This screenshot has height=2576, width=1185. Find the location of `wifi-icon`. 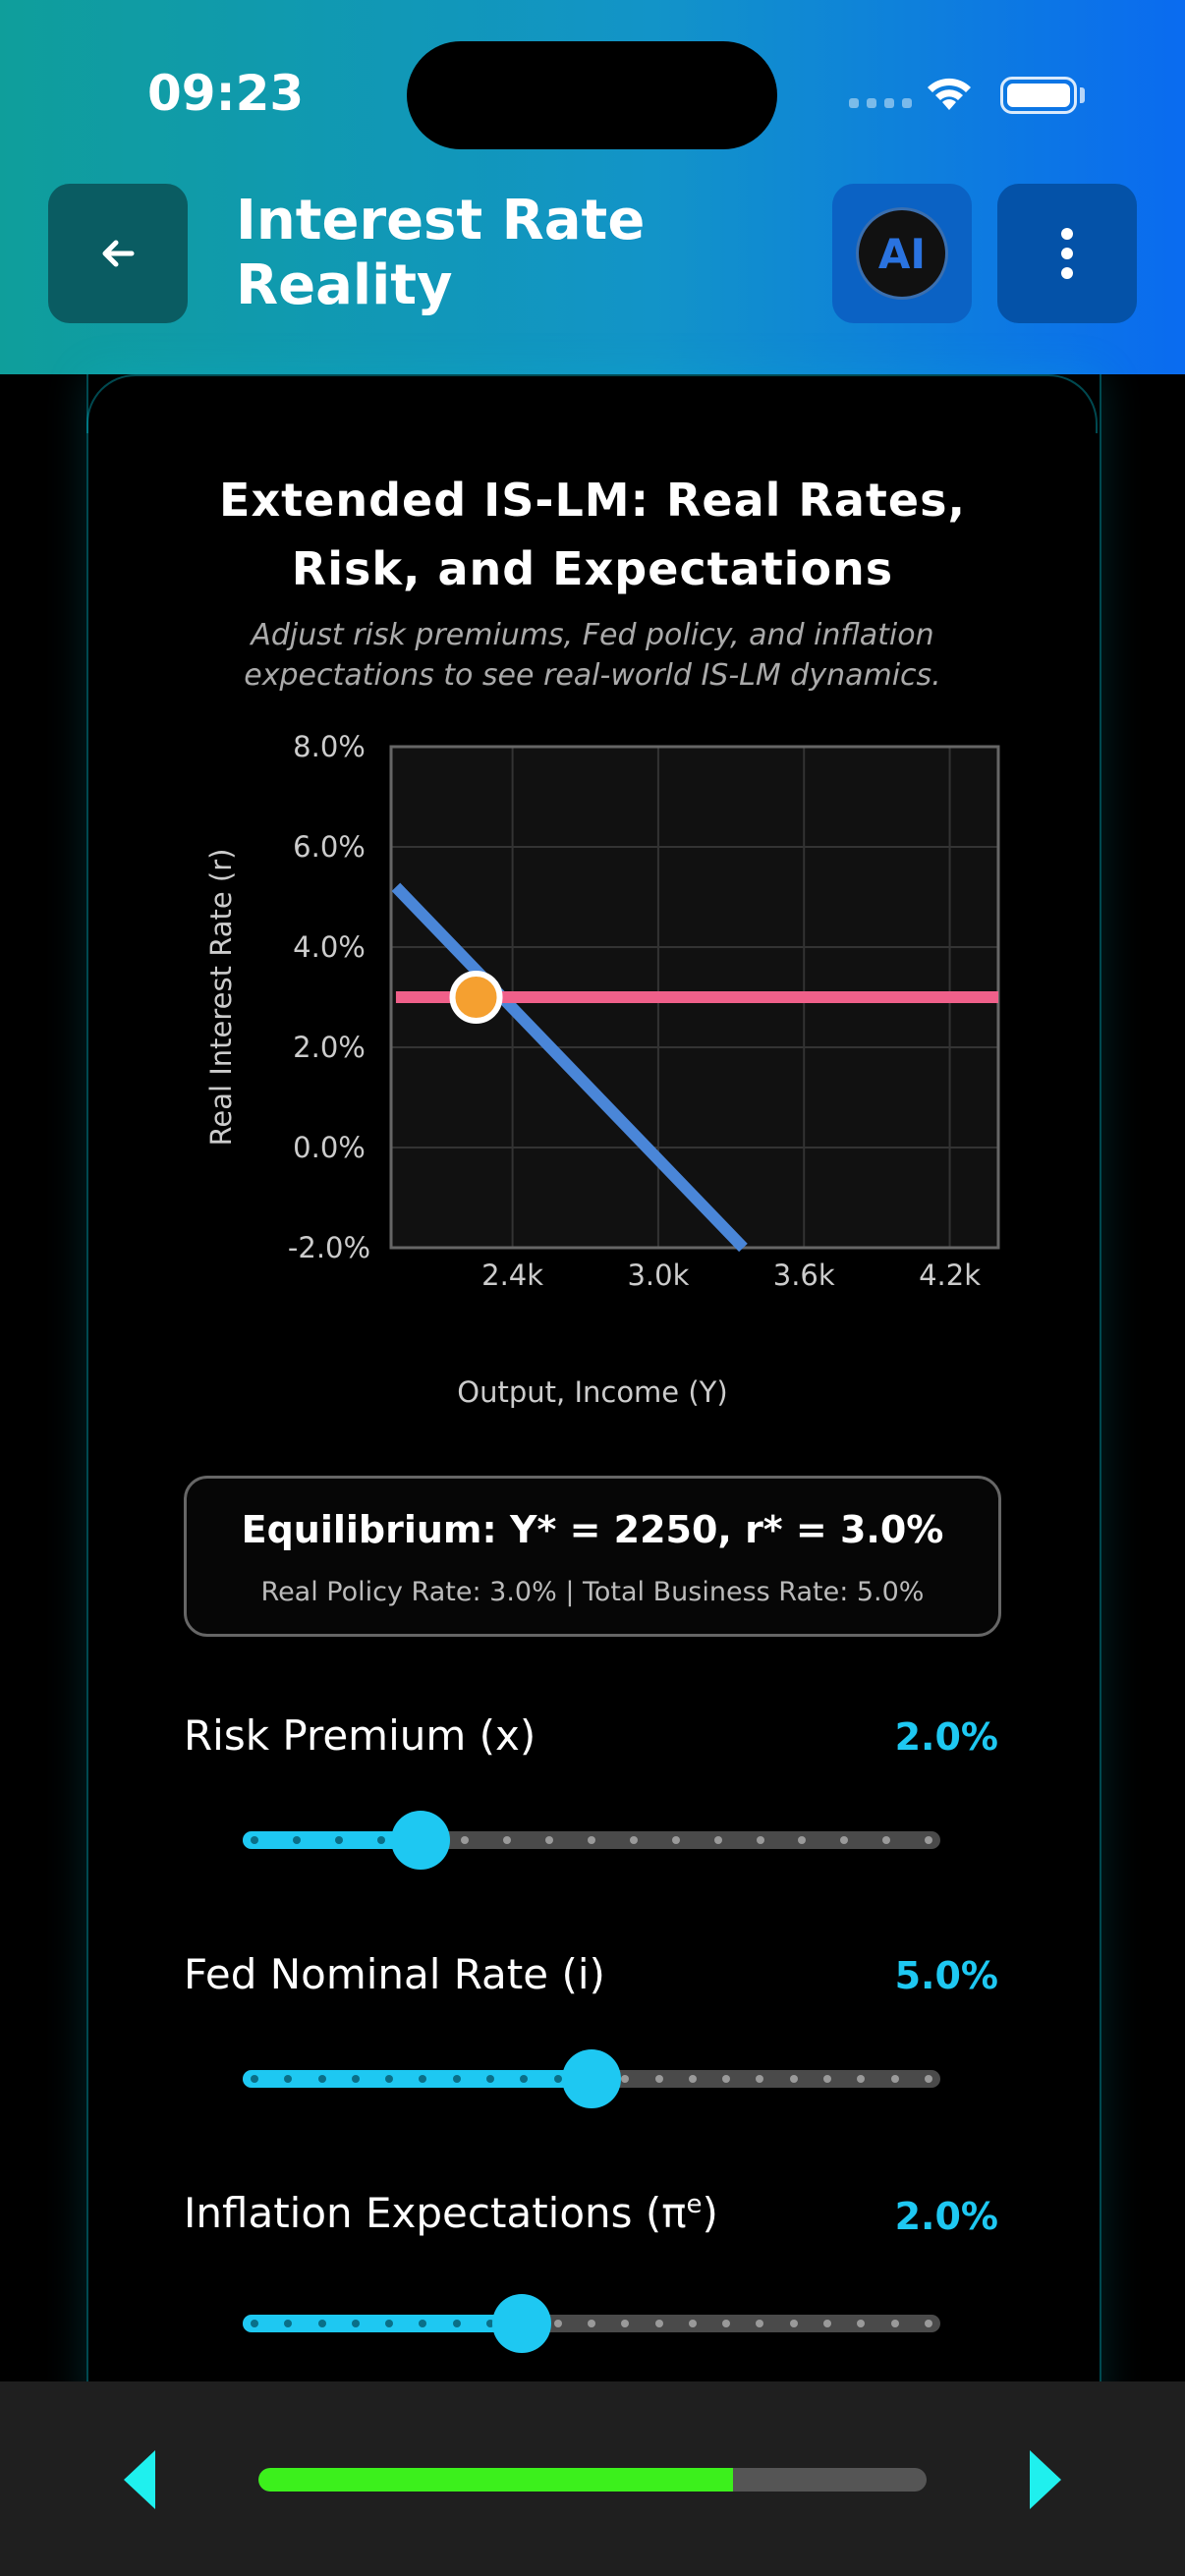

wifi-icon is located at coordinates (950, 94).